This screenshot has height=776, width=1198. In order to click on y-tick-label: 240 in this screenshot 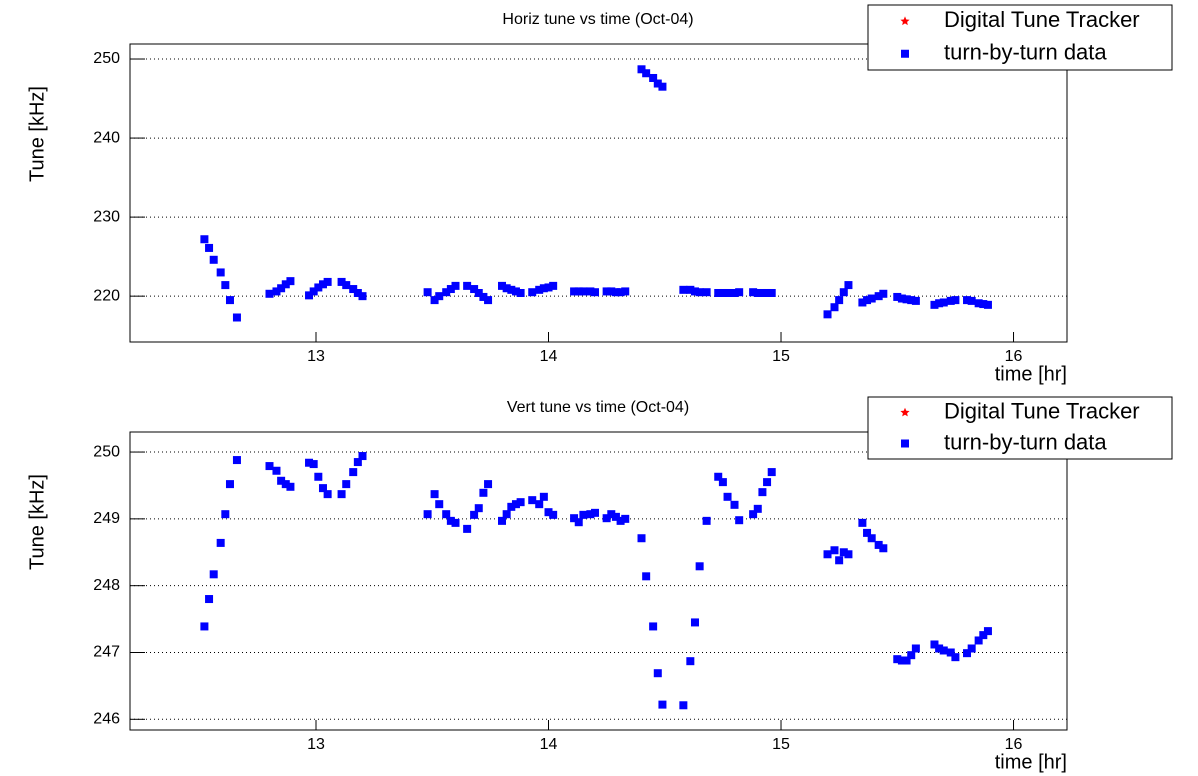, I will do `click(106, 137)`.